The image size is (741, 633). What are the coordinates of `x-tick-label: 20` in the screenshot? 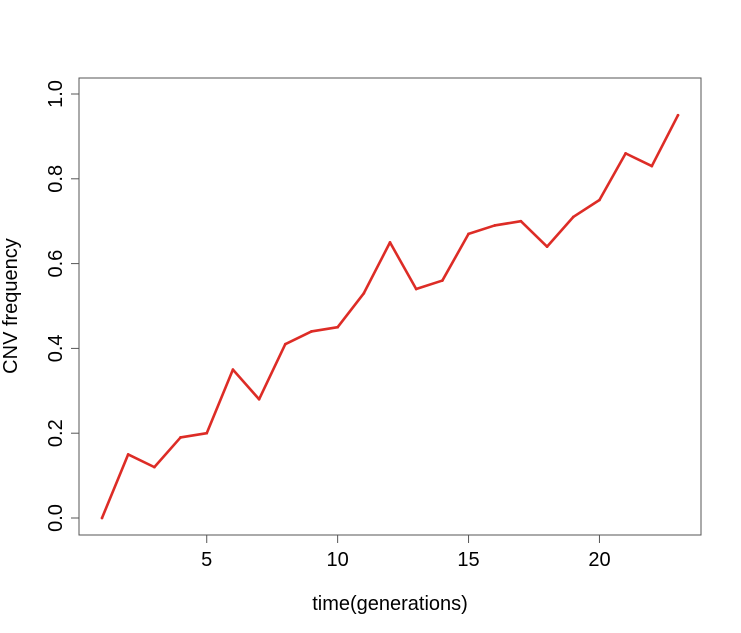 It's located at (599, 560).